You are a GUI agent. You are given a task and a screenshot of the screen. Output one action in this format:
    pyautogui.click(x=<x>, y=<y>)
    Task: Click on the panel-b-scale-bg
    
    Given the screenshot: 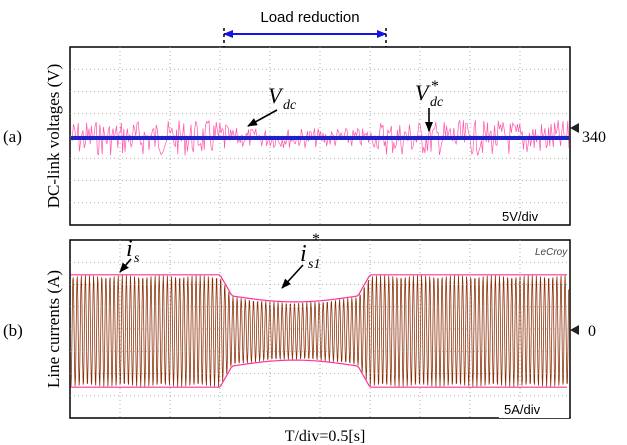 What is the action you would take?
    pyautogui.click(x=534, y=410)
    